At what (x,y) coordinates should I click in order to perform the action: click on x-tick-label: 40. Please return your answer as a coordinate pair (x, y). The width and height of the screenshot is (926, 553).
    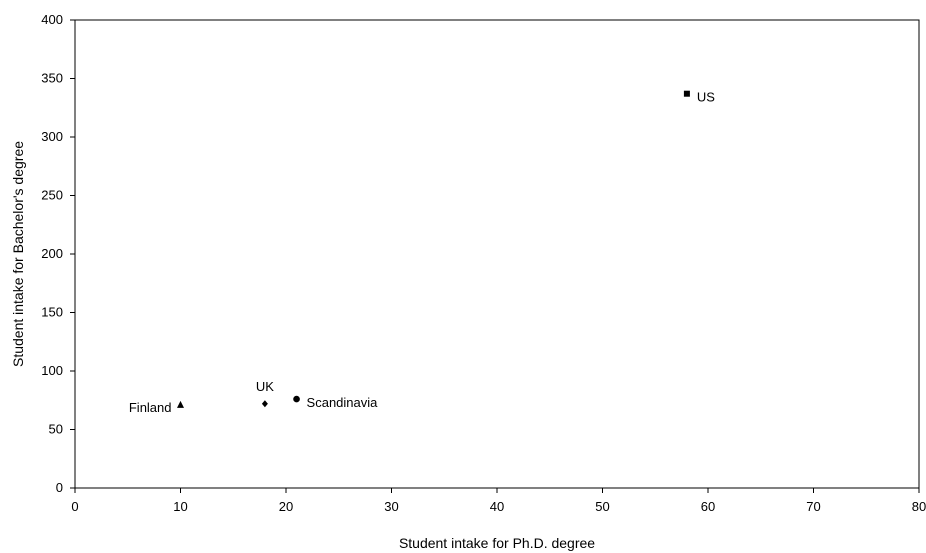
    Looking at the image, I should click on (497, 506).